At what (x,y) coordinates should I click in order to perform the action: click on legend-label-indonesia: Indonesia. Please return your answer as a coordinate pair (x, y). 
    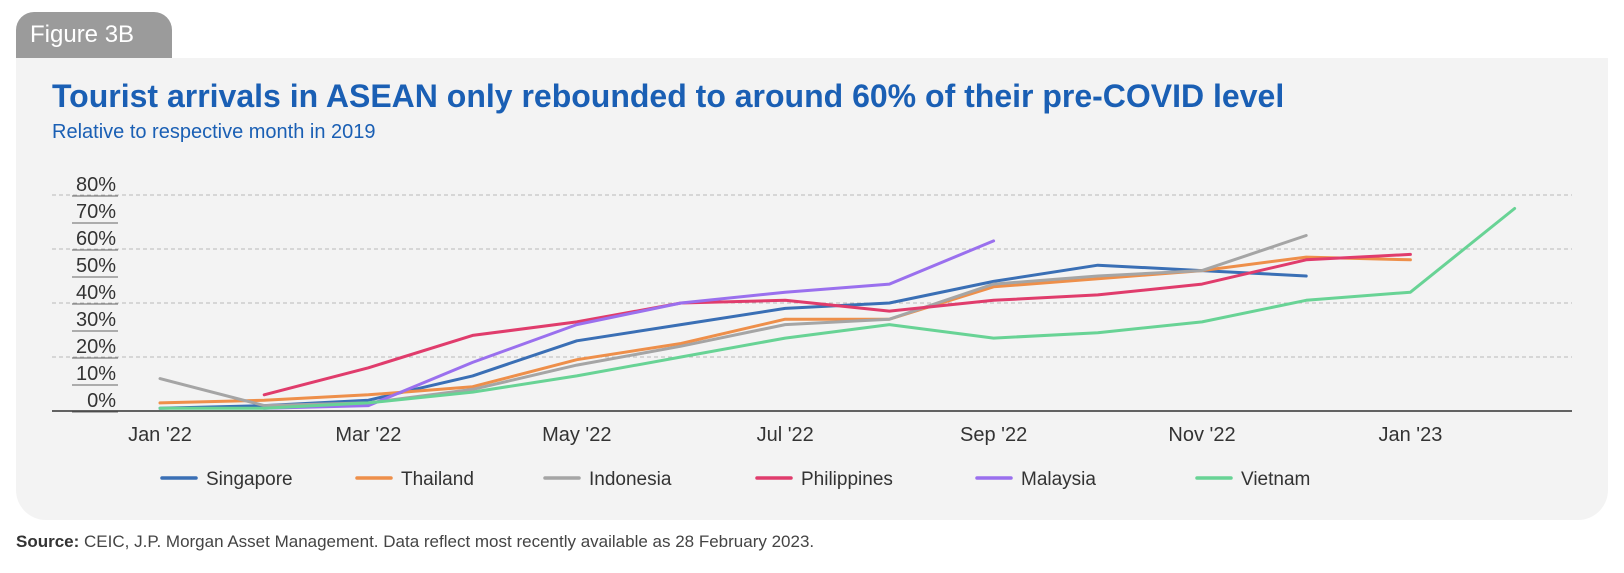
    Looking at the image, I should click on (630, 479).